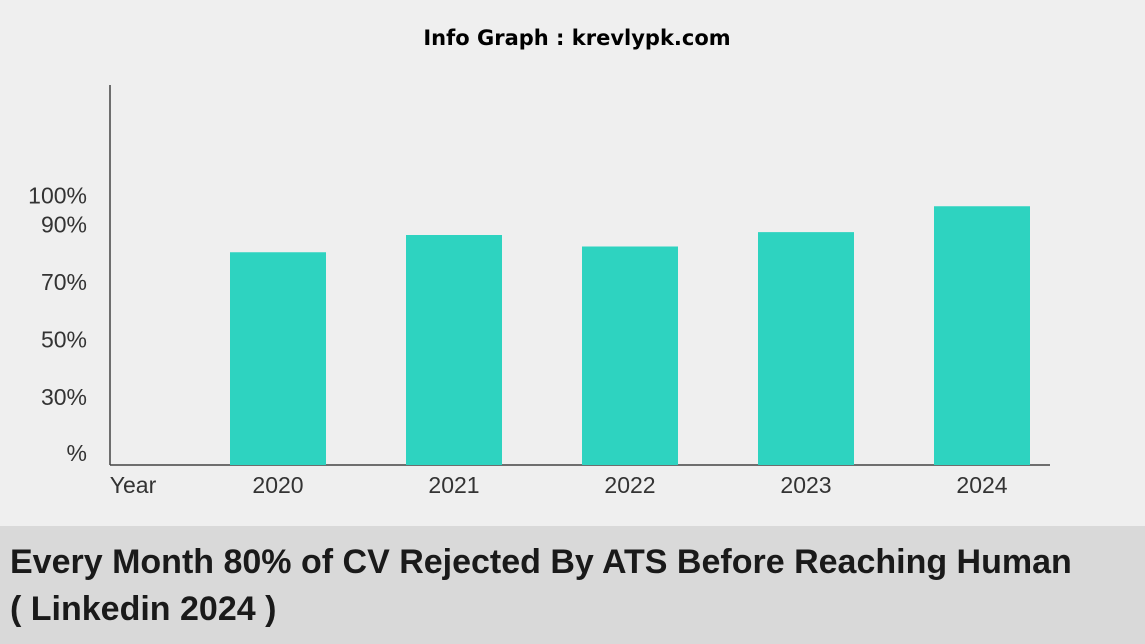 The height and width of the screenshot is (644, 1145). Describe the element at coordinates (64, 339) in the screenshot. I see `y-tick-label: 50%` at that location.